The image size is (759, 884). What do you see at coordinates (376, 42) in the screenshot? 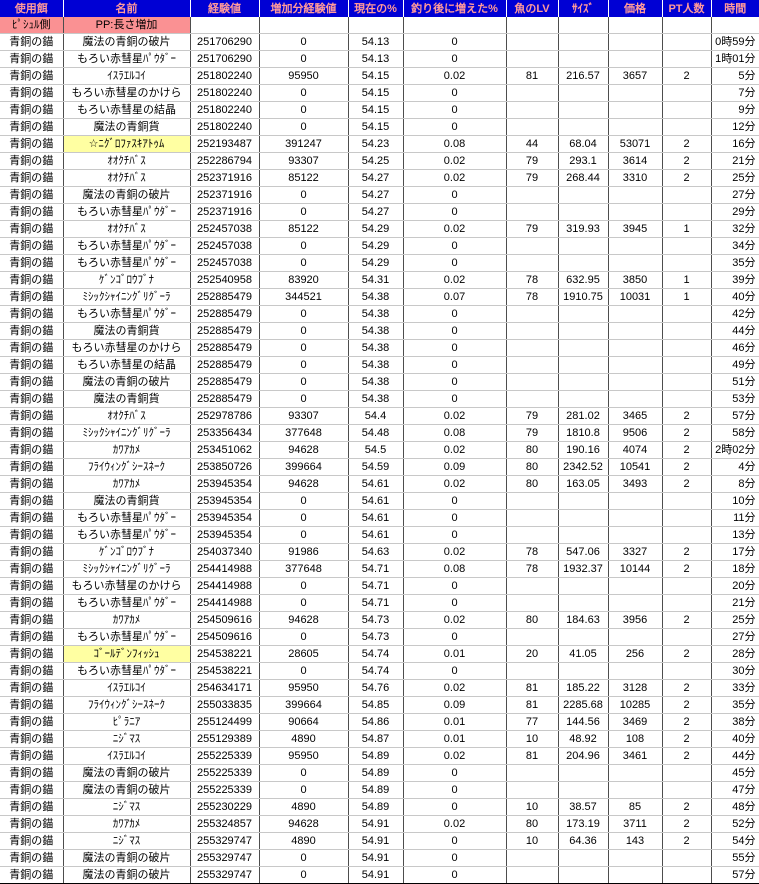
I see `current-pct-cell: 54.13` at bounding box center [376, 42].